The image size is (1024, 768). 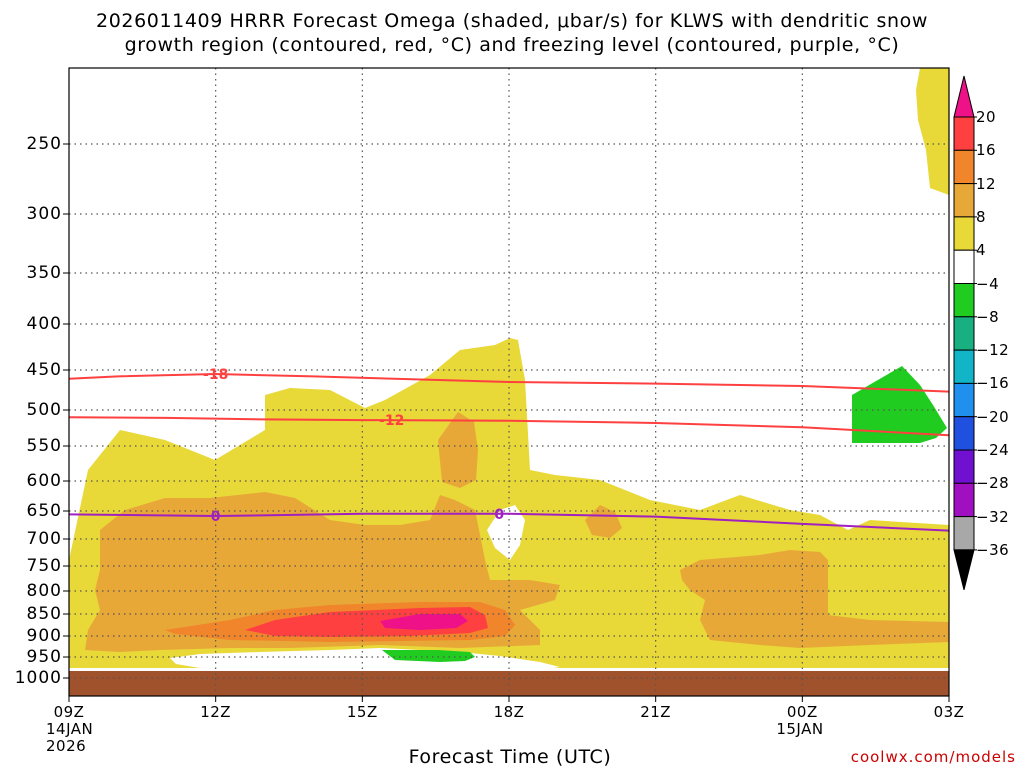 I want to click on contour-label-2-0: 0, so click(x=216, y=517).